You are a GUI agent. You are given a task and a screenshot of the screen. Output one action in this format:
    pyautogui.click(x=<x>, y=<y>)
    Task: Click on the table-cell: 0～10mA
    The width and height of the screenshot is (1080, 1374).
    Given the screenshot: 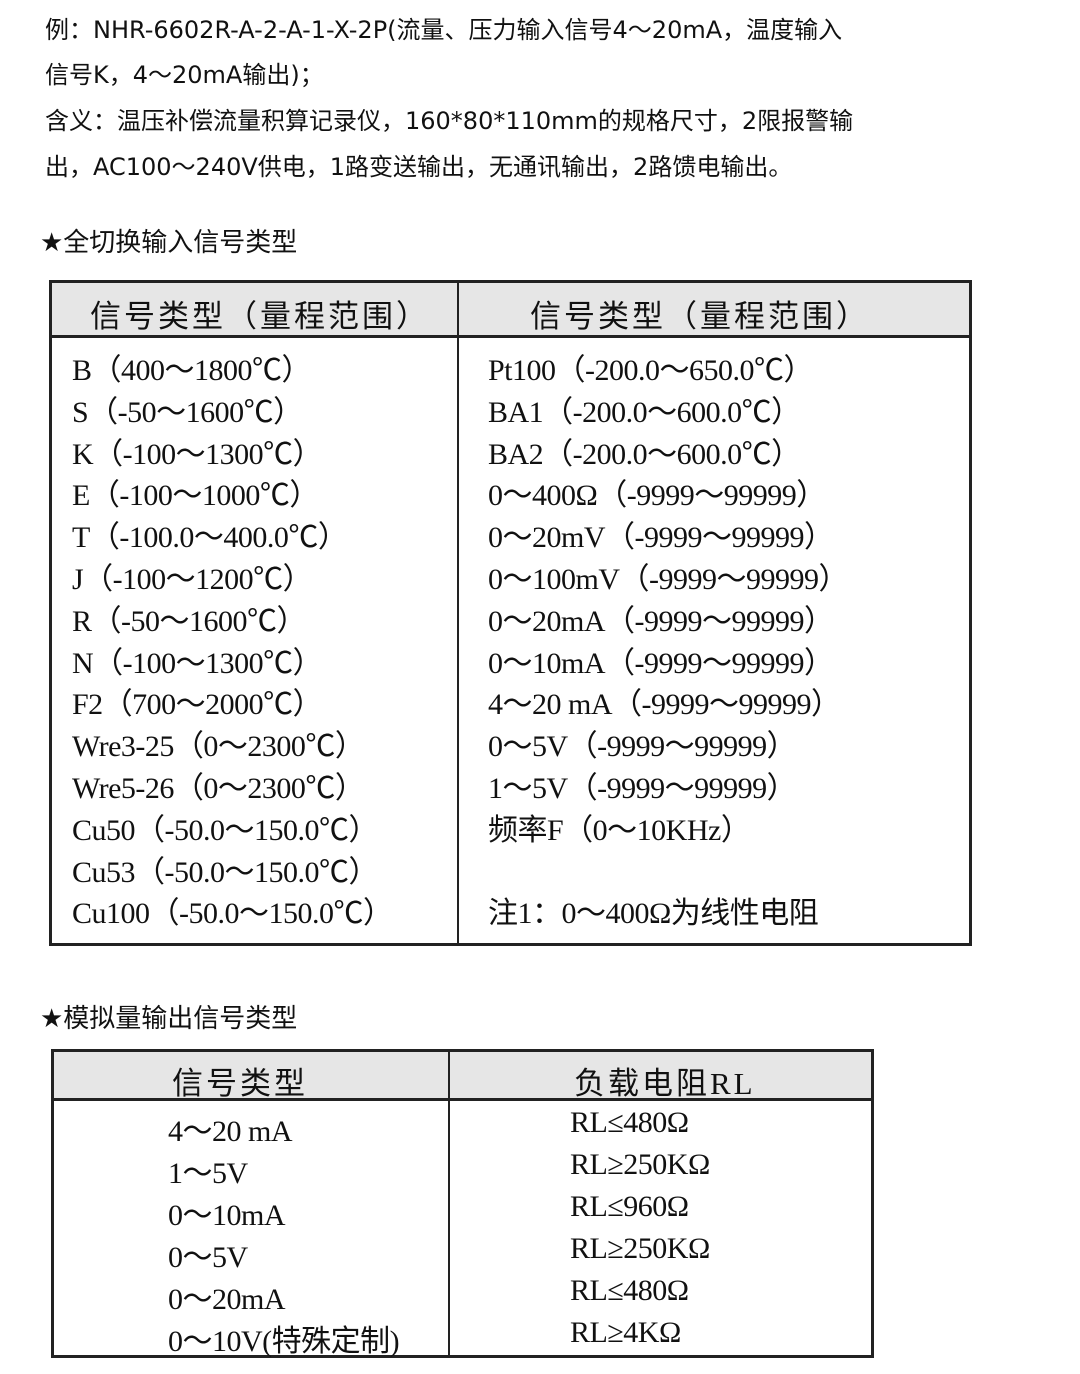 What is the action you would take?
    pyautogui.click(x=227, y=1215)
    